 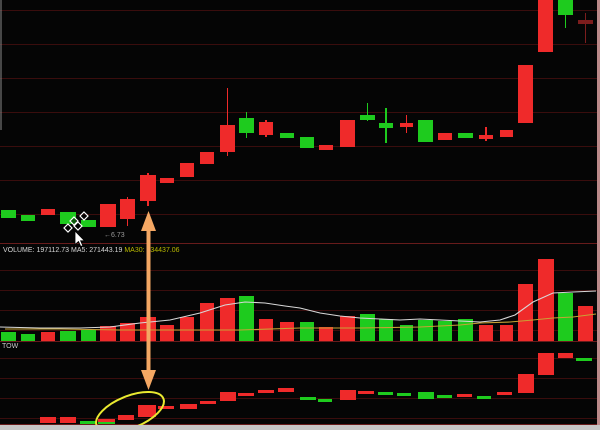 What do you see at coordinates (36, 250) in the screenshot?
I see `volume-value-label: VOLUME: 197112.73` at bounding box center [36, 250].